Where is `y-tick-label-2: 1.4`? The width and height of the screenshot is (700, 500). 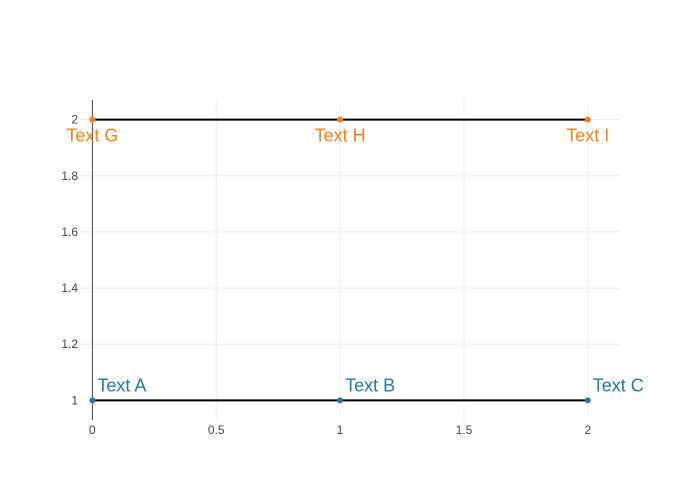 y-tick-label-2: 1.4 is located at coordinates (69, 288).